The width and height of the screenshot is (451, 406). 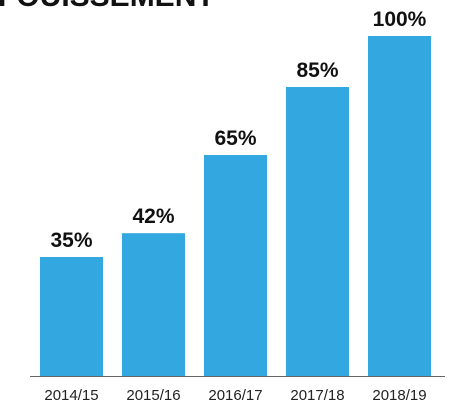 I want to click on x-tick-label: 2015/16, so click(x=153, y=395).